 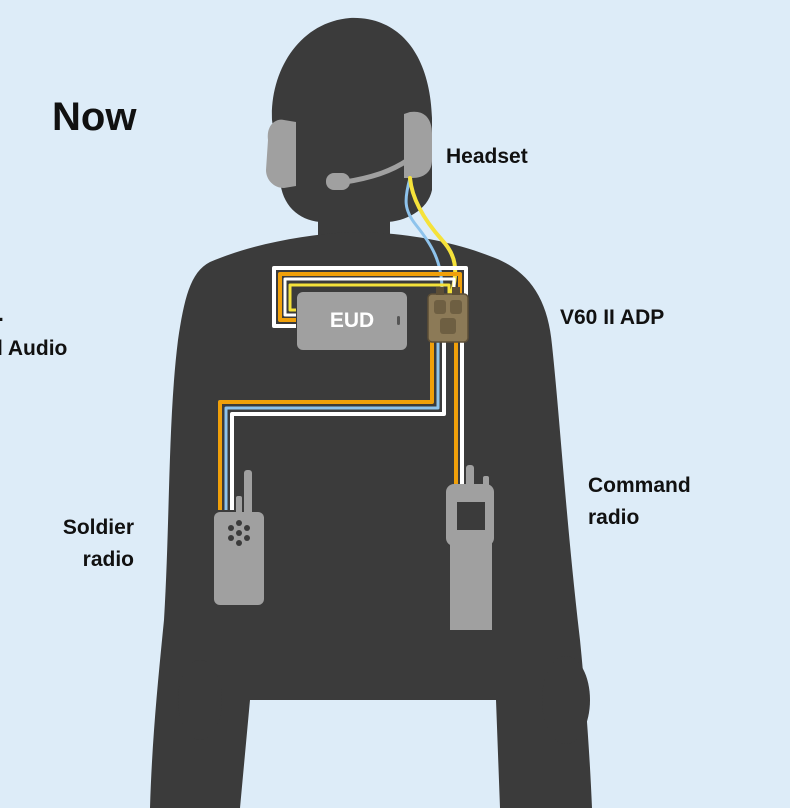 I want to click on headset-icon, so click(x=349, y=150).